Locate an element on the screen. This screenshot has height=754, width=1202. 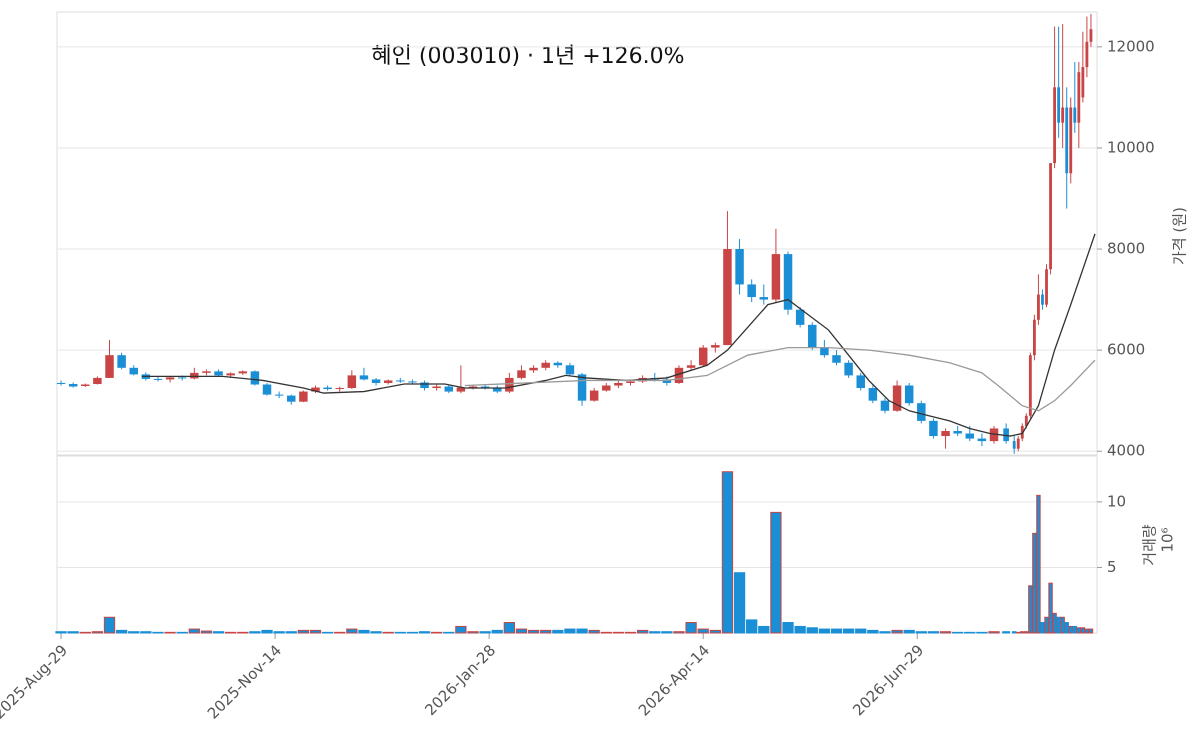
moving-average-line is located at coordinates (780, 379).